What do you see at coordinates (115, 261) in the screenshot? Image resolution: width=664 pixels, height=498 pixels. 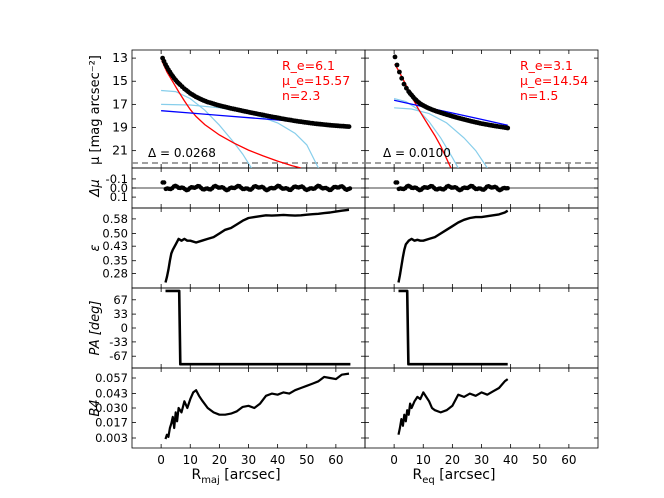 I see `ytick-label-eps: 0.35` at bounding box center [115, 261].